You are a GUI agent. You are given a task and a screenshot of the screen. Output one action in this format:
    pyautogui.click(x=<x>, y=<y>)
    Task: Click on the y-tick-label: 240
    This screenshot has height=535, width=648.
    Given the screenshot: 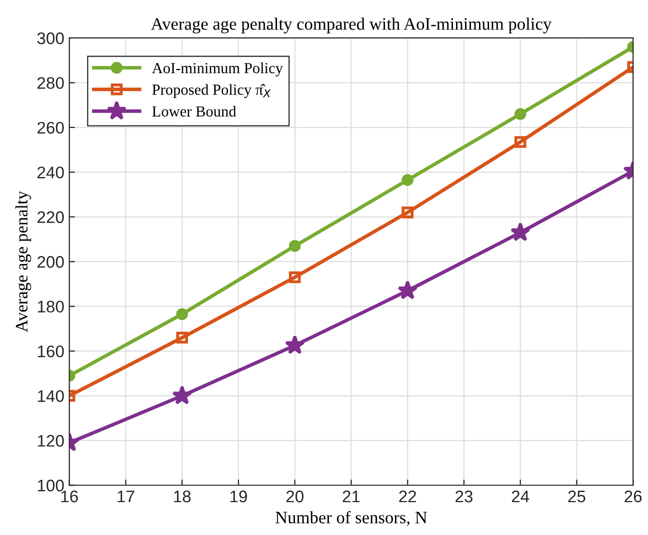 What is the action you would take?
    pyautogui.click(x=51, y=172)
    